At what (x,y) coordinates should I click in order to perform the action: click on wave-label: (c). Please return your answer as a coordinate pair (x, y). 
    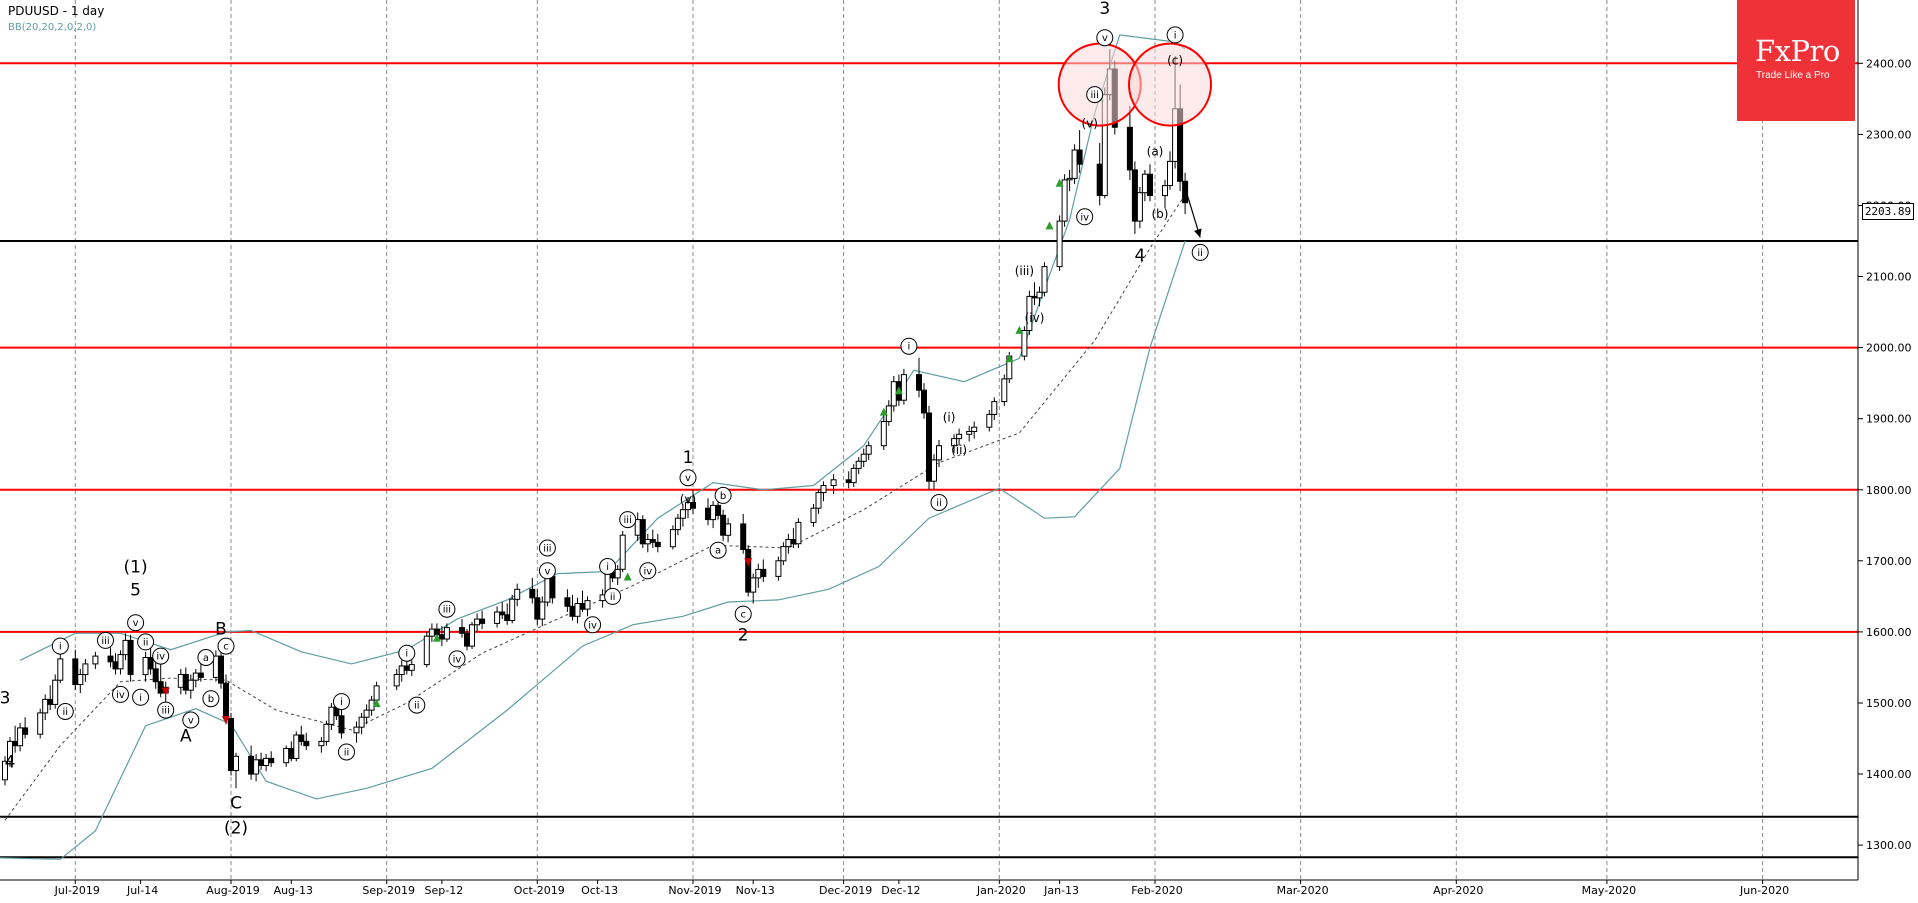
    Looking at the image, I should click on (1175, 61).